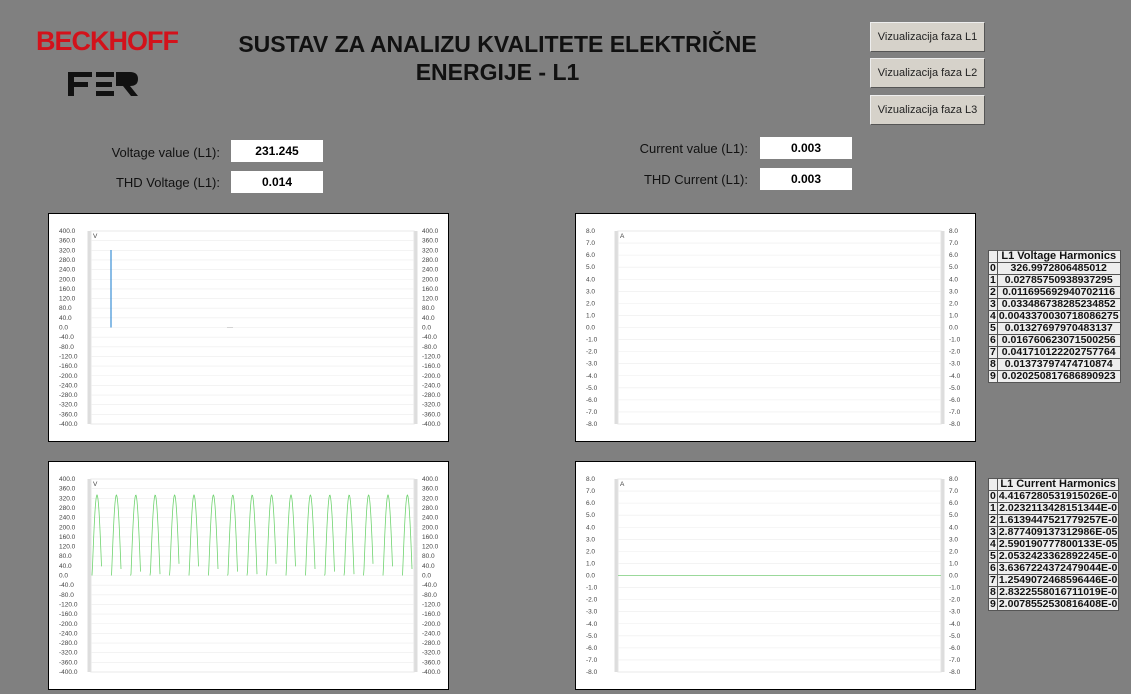 This screenshot has height=694, width=1131. I want to click on y-tick-label: 3.0, so click(953, 539).